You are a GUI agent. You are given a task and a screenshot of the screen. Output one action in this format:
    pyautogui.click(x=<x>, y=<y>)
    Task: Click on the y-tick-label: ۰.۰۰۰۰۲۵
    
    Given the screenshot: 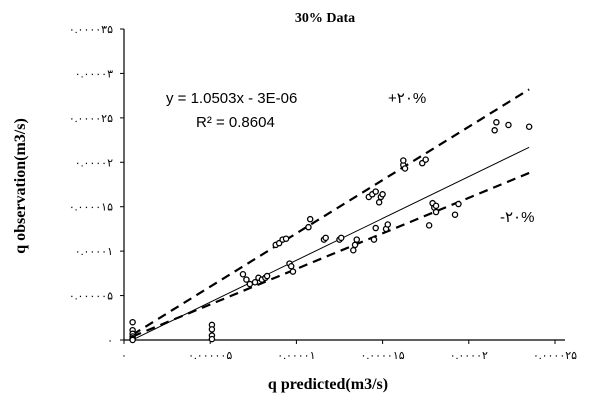 What is the action you would take?
    pyautogui.click(x=91, y=119)
    